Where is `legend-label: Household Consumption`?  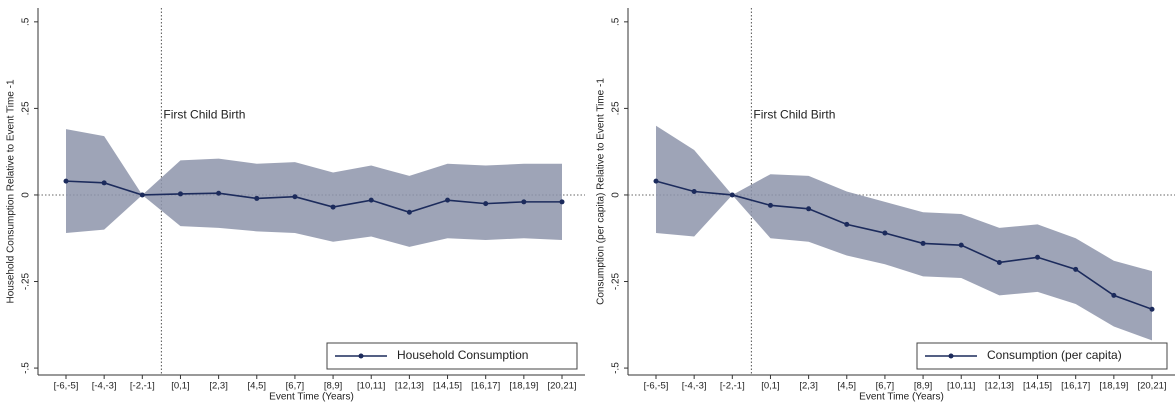
legend-label: Household Consumption is located at coordinates (462, 355).